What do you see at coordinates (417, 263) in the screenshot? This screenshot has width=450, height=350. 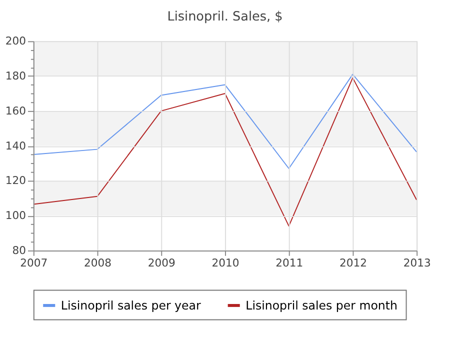 I see `x-tick-label: 2013` at bounding box center [417, 263].